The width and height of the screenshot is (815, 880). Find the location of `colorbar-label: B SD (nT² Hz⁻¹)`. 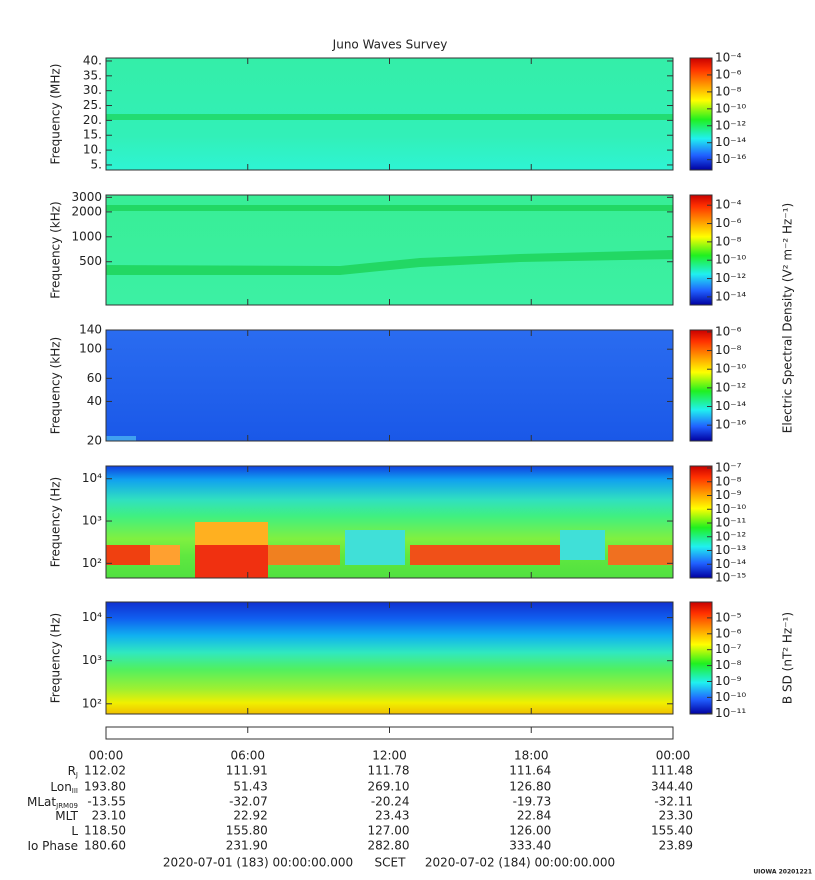

colorbar-label: B SD (nT² Hz⁻¹) is located at coordinates (788, 658).